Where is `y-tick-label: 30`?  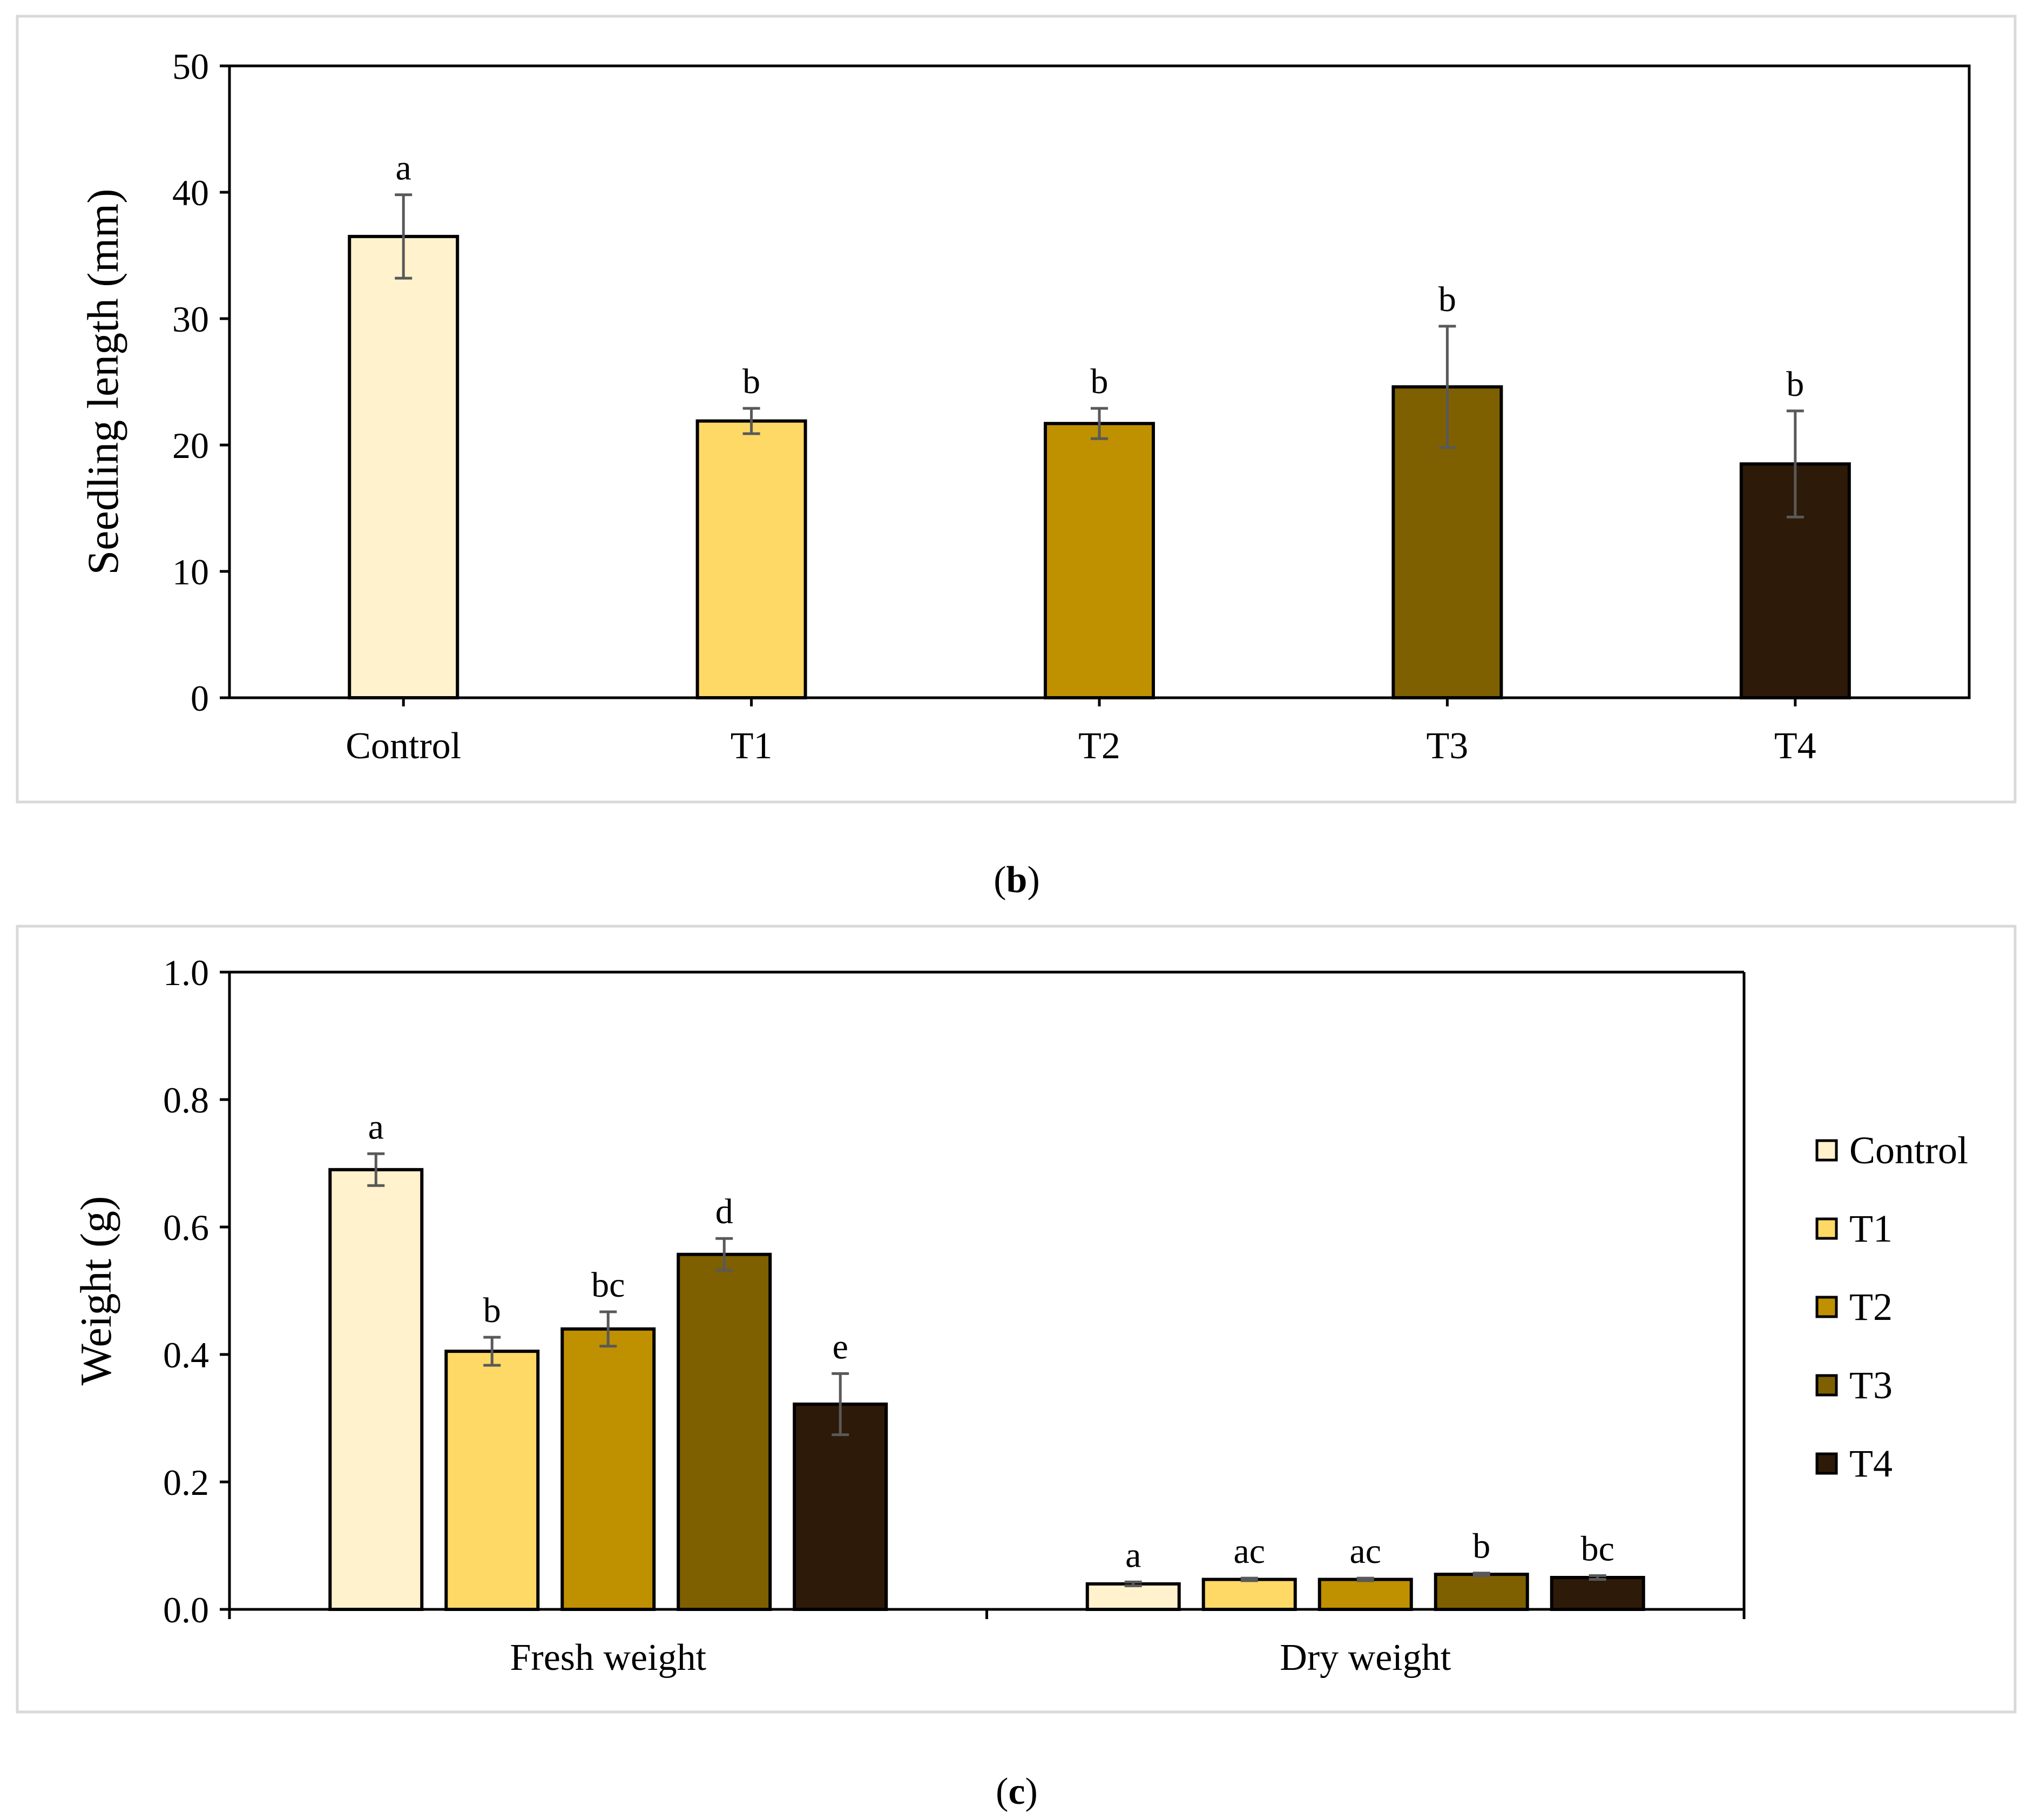
y-tick-label: 30 is located at coordinates (190, 319).